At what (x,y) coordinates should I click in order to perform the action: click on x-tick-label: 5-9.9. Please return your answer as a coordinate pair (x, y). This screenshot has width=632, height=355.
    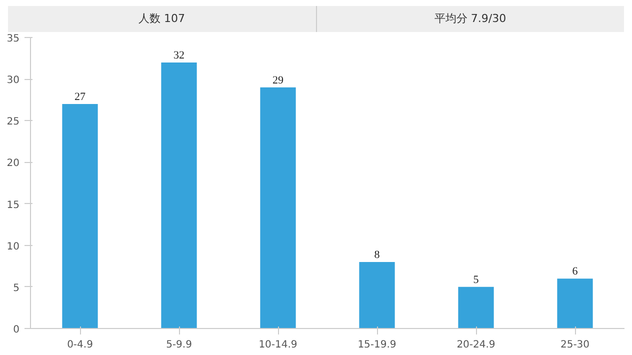
    Looking at the image, I should click on (179, 345).